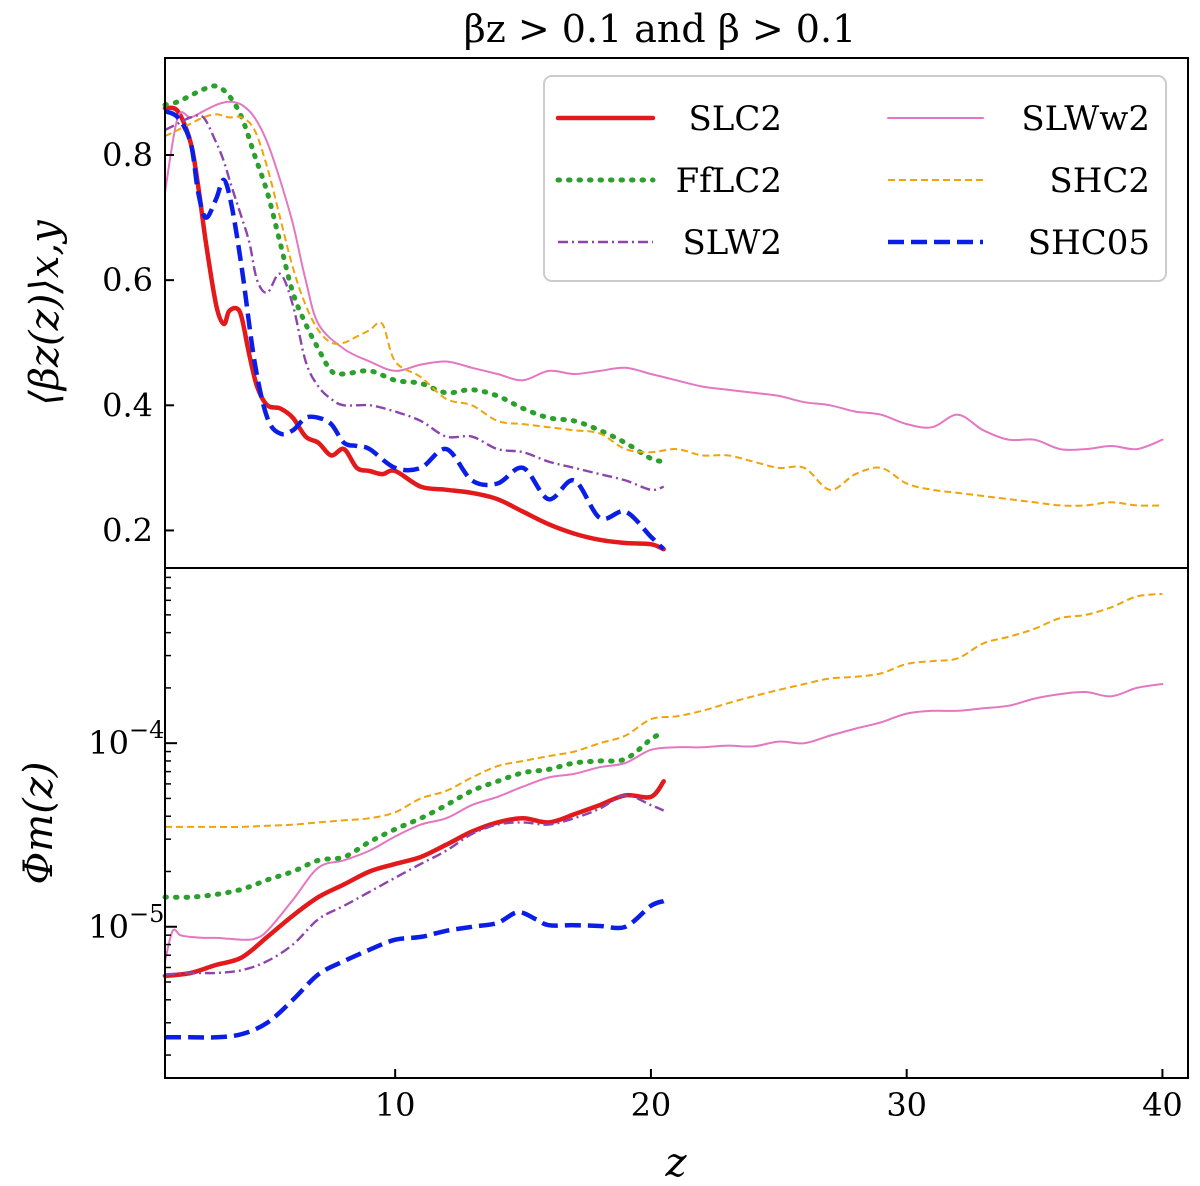  Describe the element at coordinates (414, 814) in the screenshot. I see `bottom-series-fflc2` at that location.